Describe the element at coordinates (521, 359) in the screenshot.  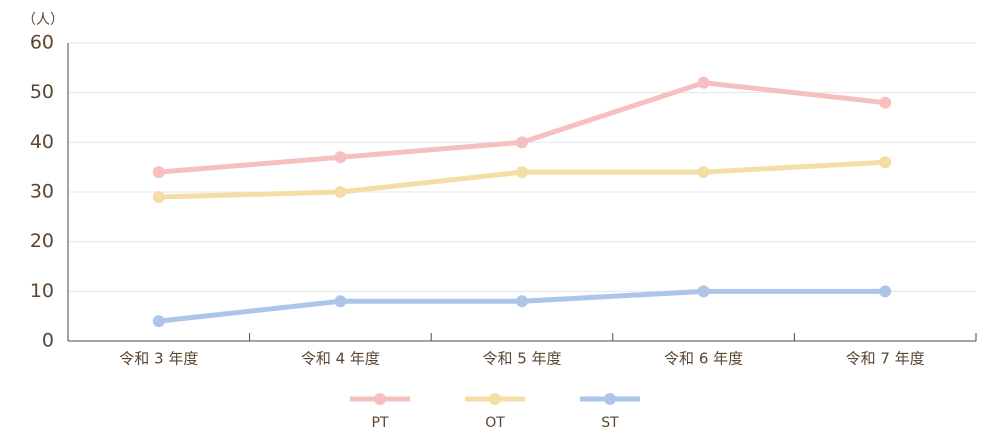
I see `x-tick-label: 令和 5 年度` at that location.